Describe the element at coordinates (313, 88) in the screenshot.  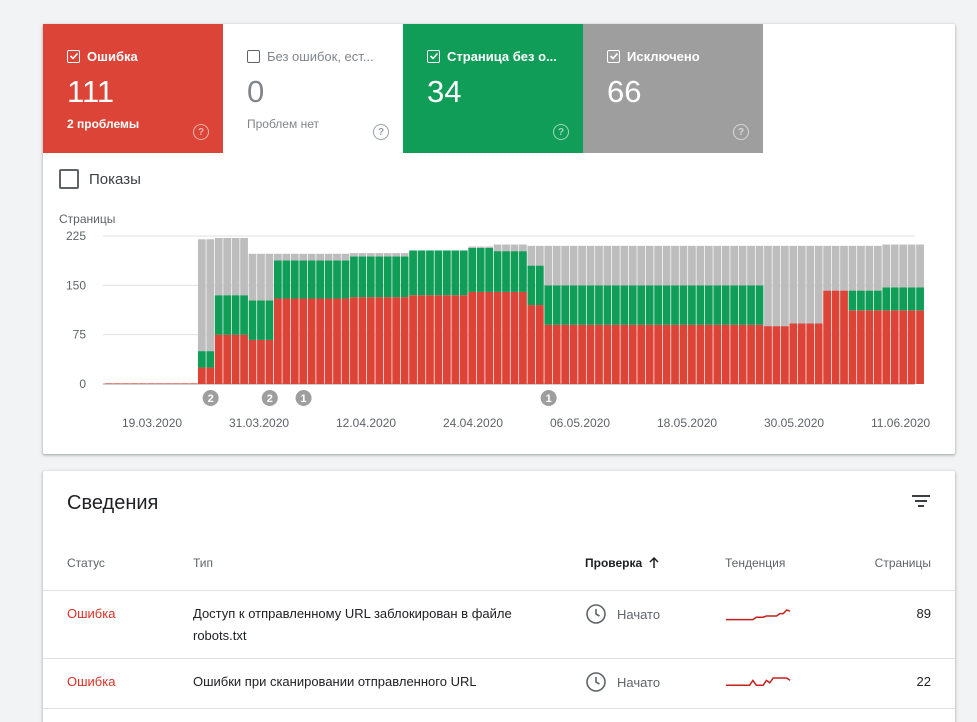
I see `tab-no-errors-warning: Без ошибок, ест... 0 Проблем нет ?` at that location.